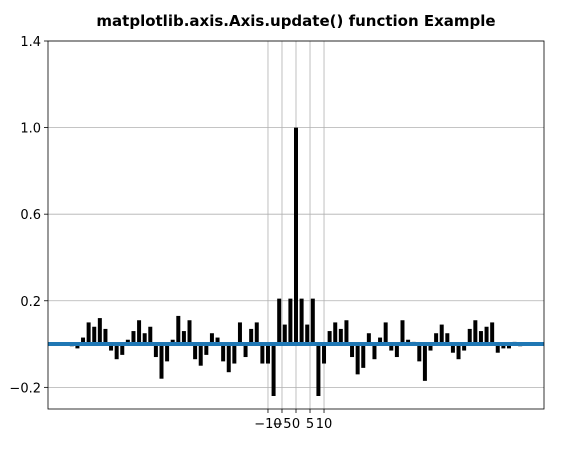 The height and width of the screenshot is (453, 572). What do you see at coordinates (30, 42) in the screenshot?
I see `y-tick-label: 1.4` at bounding box center [30, 42].